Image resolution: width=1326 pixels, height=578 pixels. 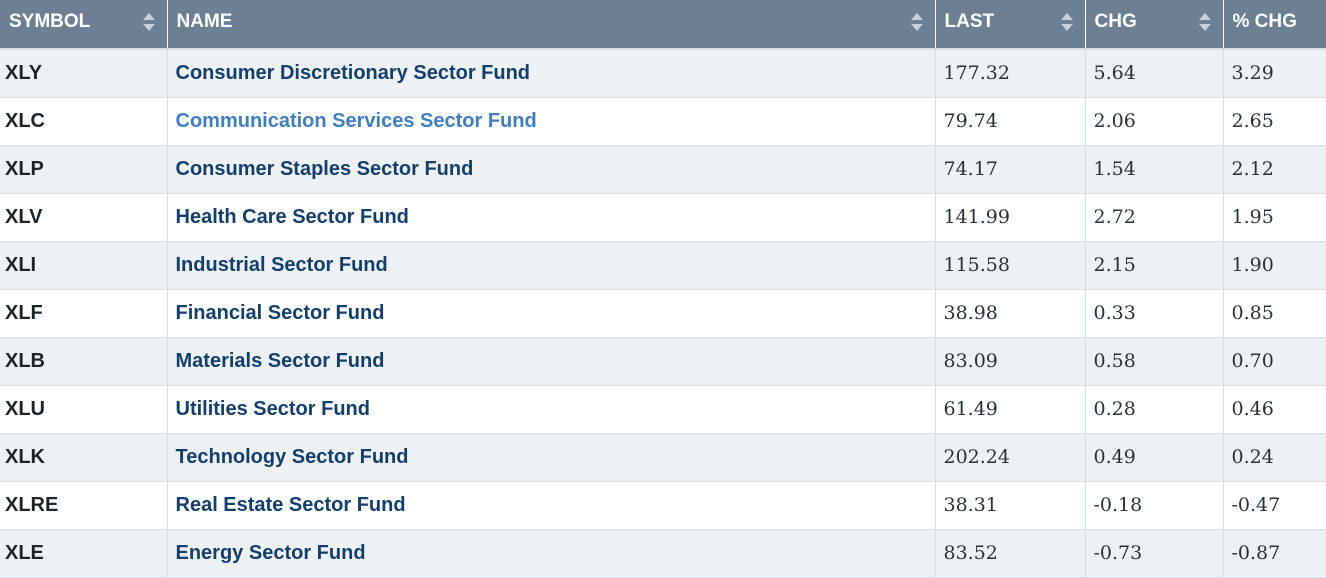 What do you see at coordinates (25, 360) in the screenshot?
I see `symbol-text: XLB` at bounding box center [25, 360].